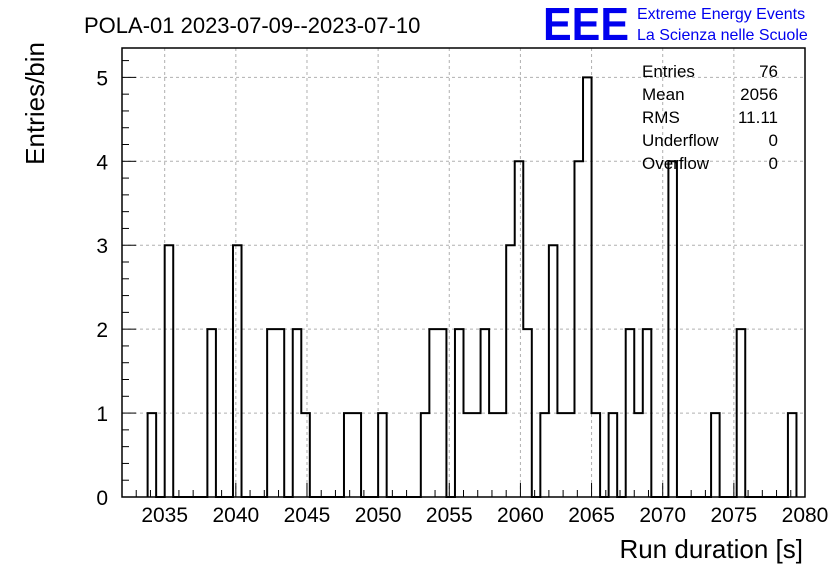 The image size is (836, 572). I want to click on stat-label: RMS, so click(661, 117).